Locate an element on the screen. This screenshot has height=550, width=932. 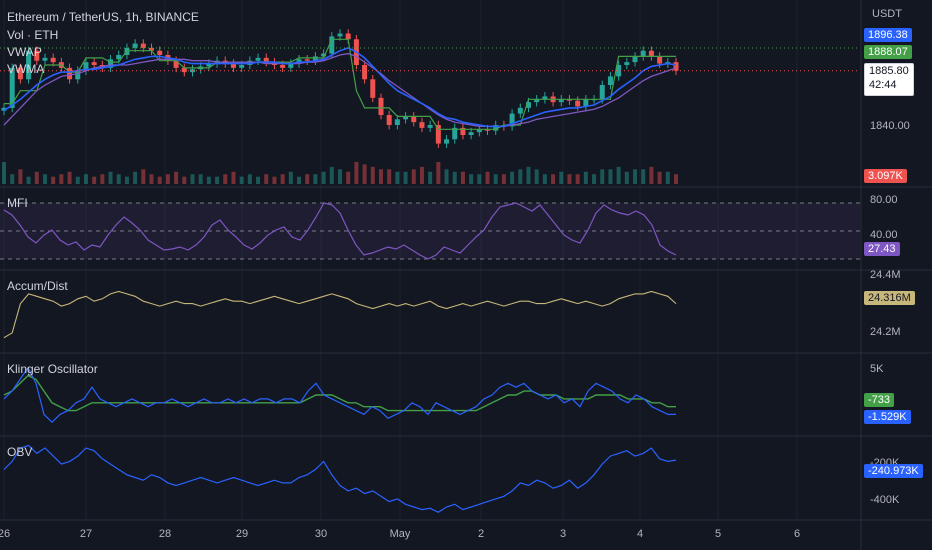
klinger-line is located at coordinates (339, 395).